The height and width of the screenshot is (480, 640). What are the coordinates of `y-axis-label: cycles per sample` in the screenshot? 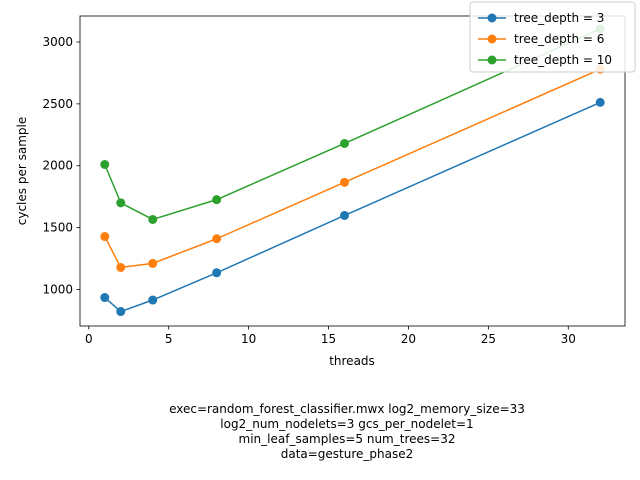 It's located at (22, 171).